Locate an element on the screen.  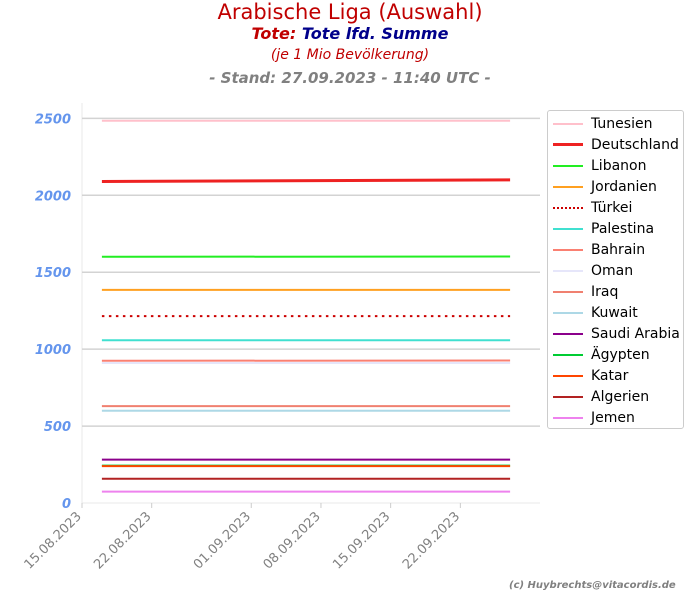
x-tick-label: 22.08.2023 is located at coordinates (122, 540).